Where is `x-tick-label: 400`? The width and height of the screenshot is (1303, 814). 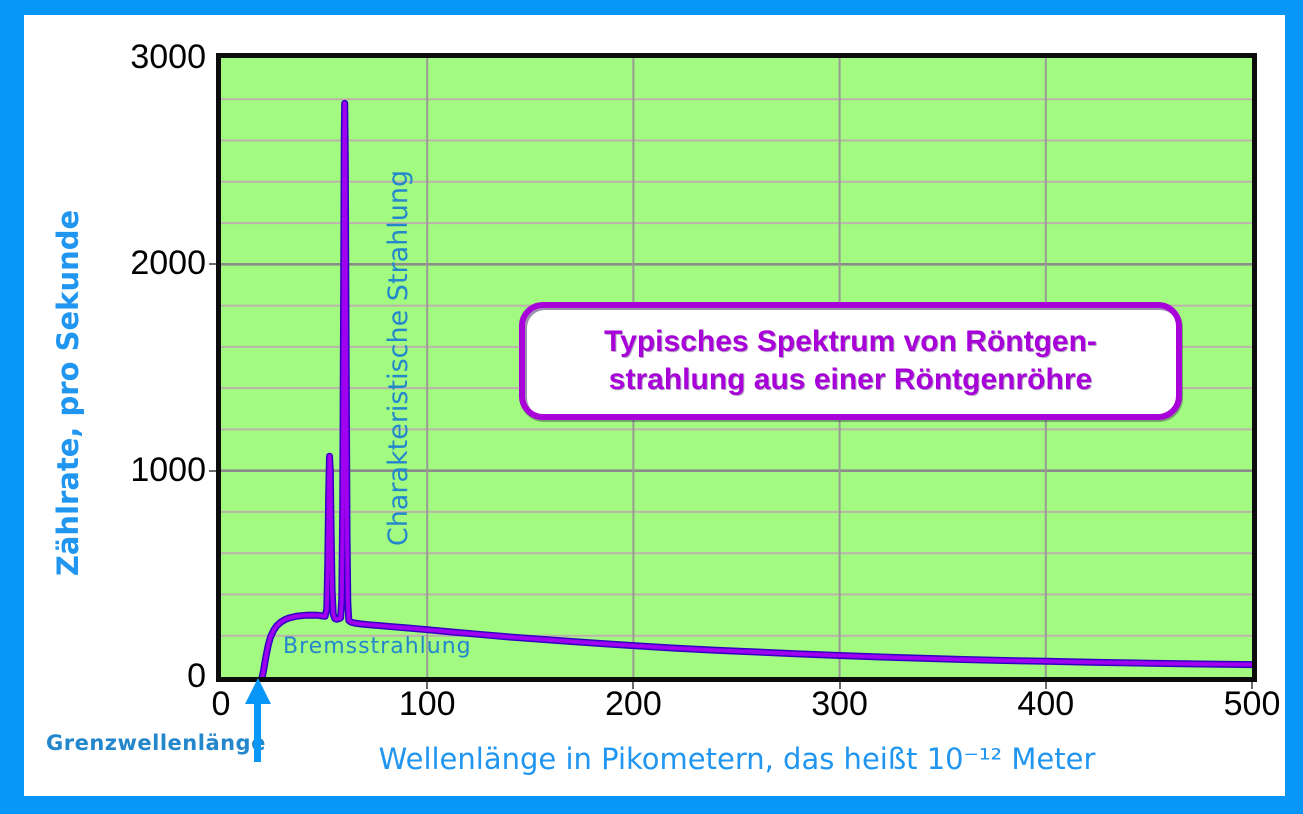
x-tick-label: 400 is located at coordinates (1046, 704).